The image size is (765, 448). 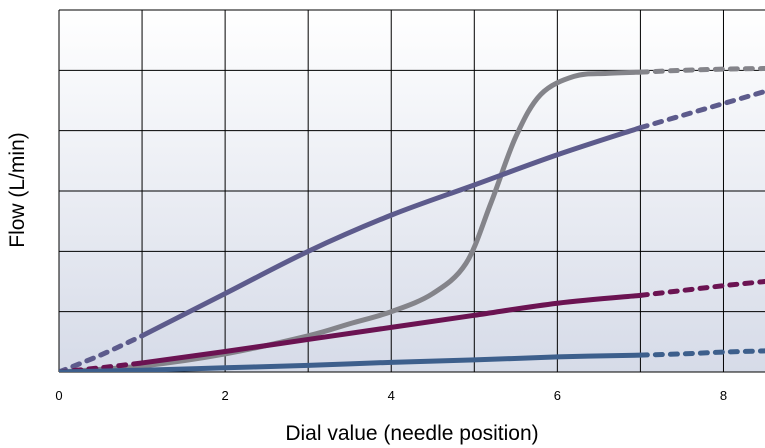 What do you see at coordinates (701, 288) in the screenshot?
I see `series-3-dashed-segment` at bounding box center [701, 288].